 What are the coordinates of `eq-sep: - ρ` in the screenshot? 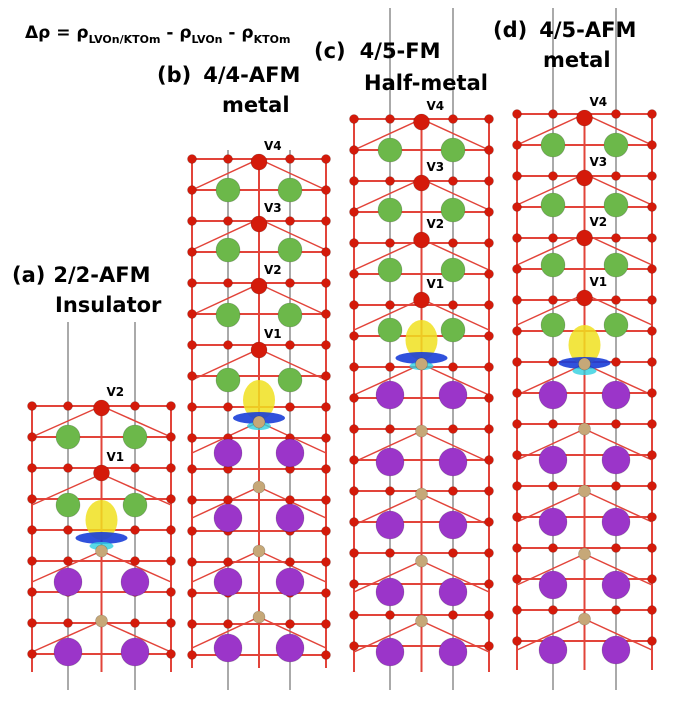 It's located at (238, 33).